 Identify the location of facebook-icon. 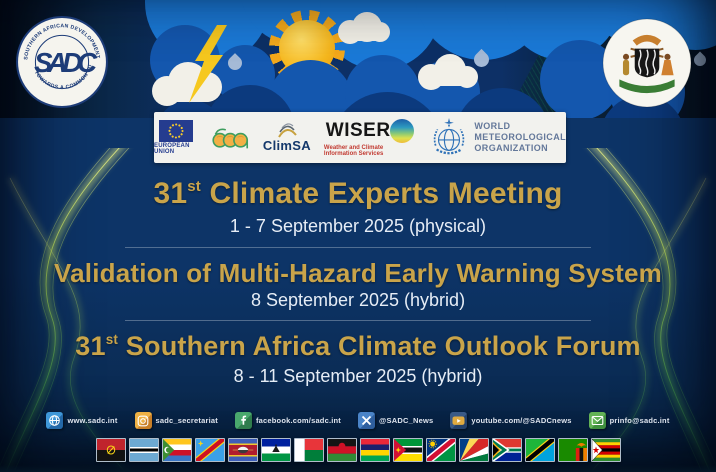
(243, 420).